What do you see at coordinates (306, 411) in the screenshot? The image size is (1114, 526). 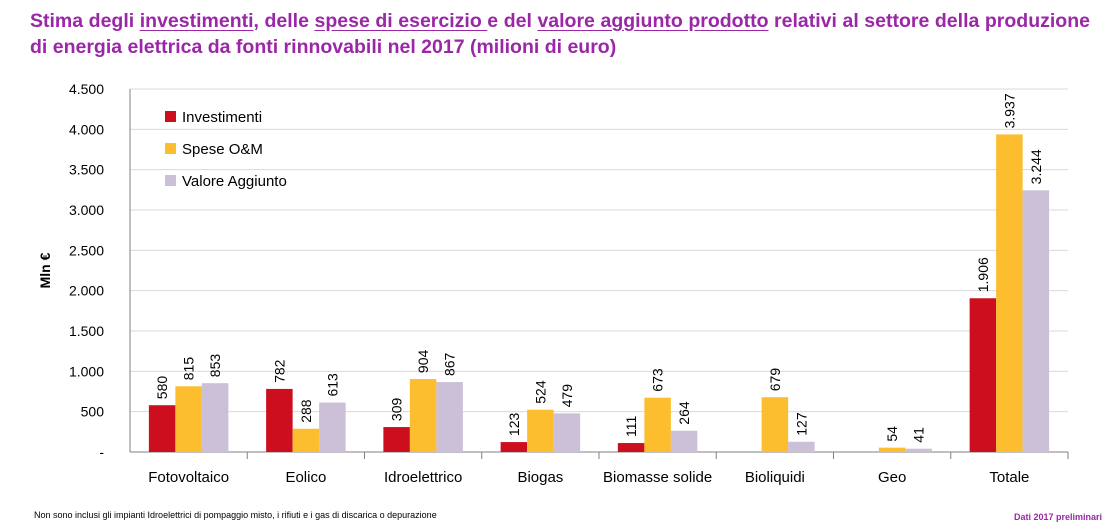 I see `data-label: 288` at bounding box center [306, 411].